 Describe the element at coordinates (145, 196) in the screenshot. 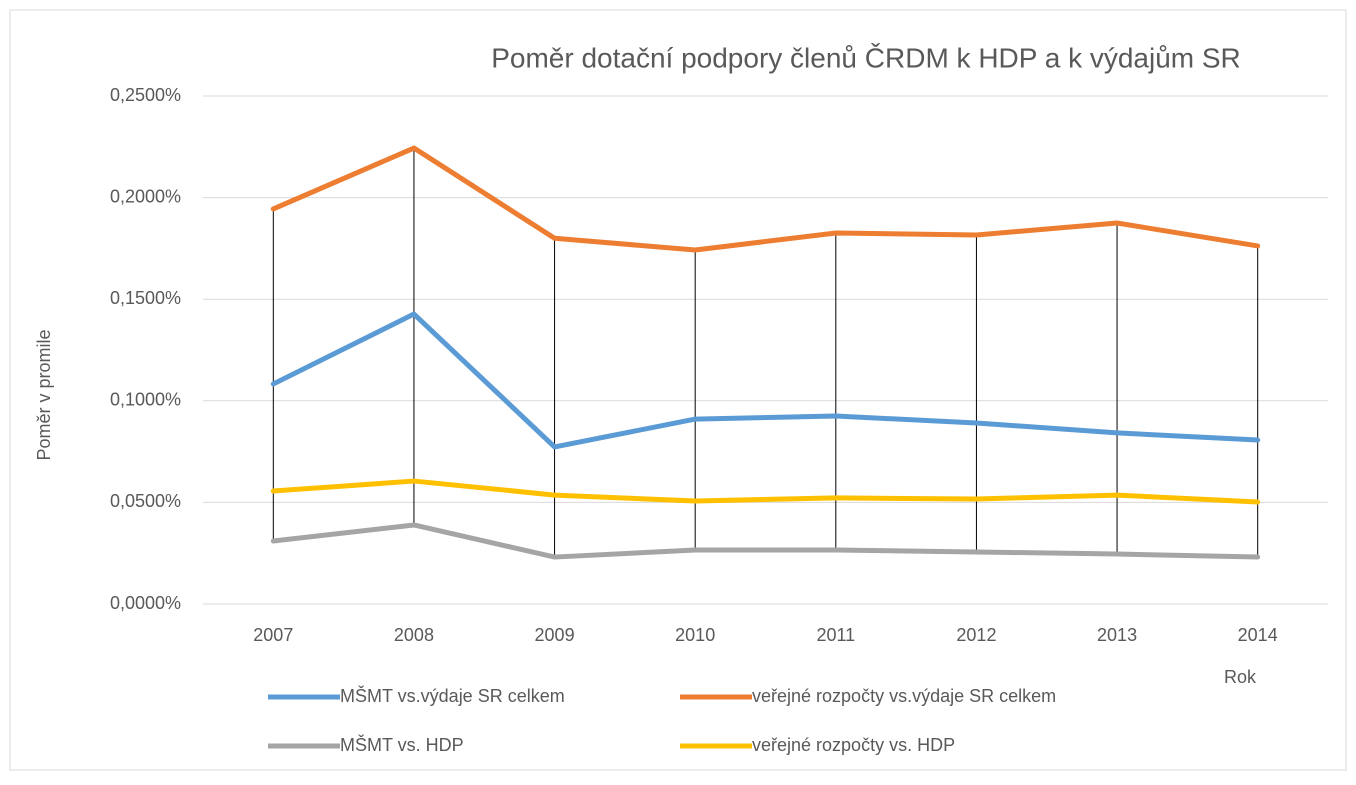

I see `y-tick-label: 0,2000%` at that location.